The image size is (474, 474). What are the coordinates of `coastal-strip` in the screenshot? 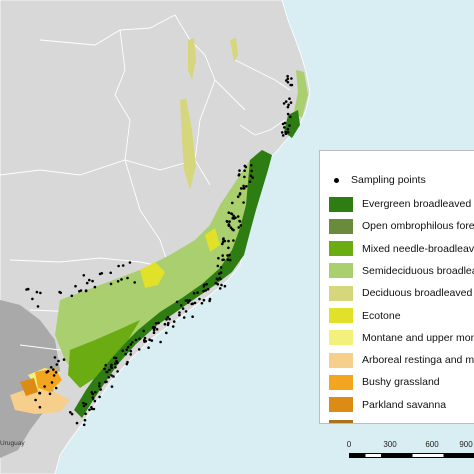 It's located at (301, 94).